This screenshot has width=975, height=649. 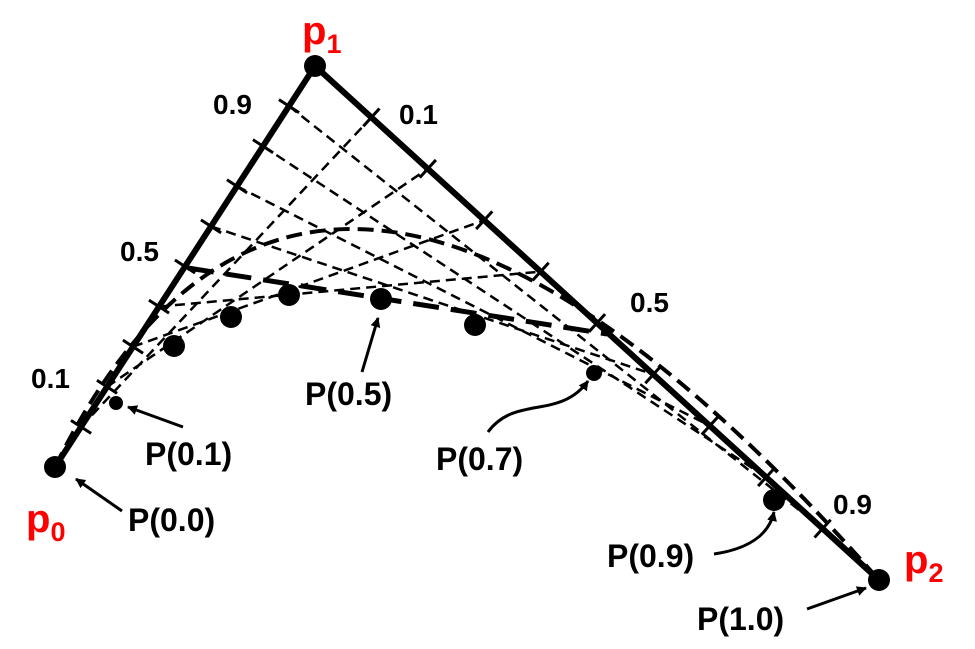 I want to click on midpoint-construction-line, so click(x=397, y=301).